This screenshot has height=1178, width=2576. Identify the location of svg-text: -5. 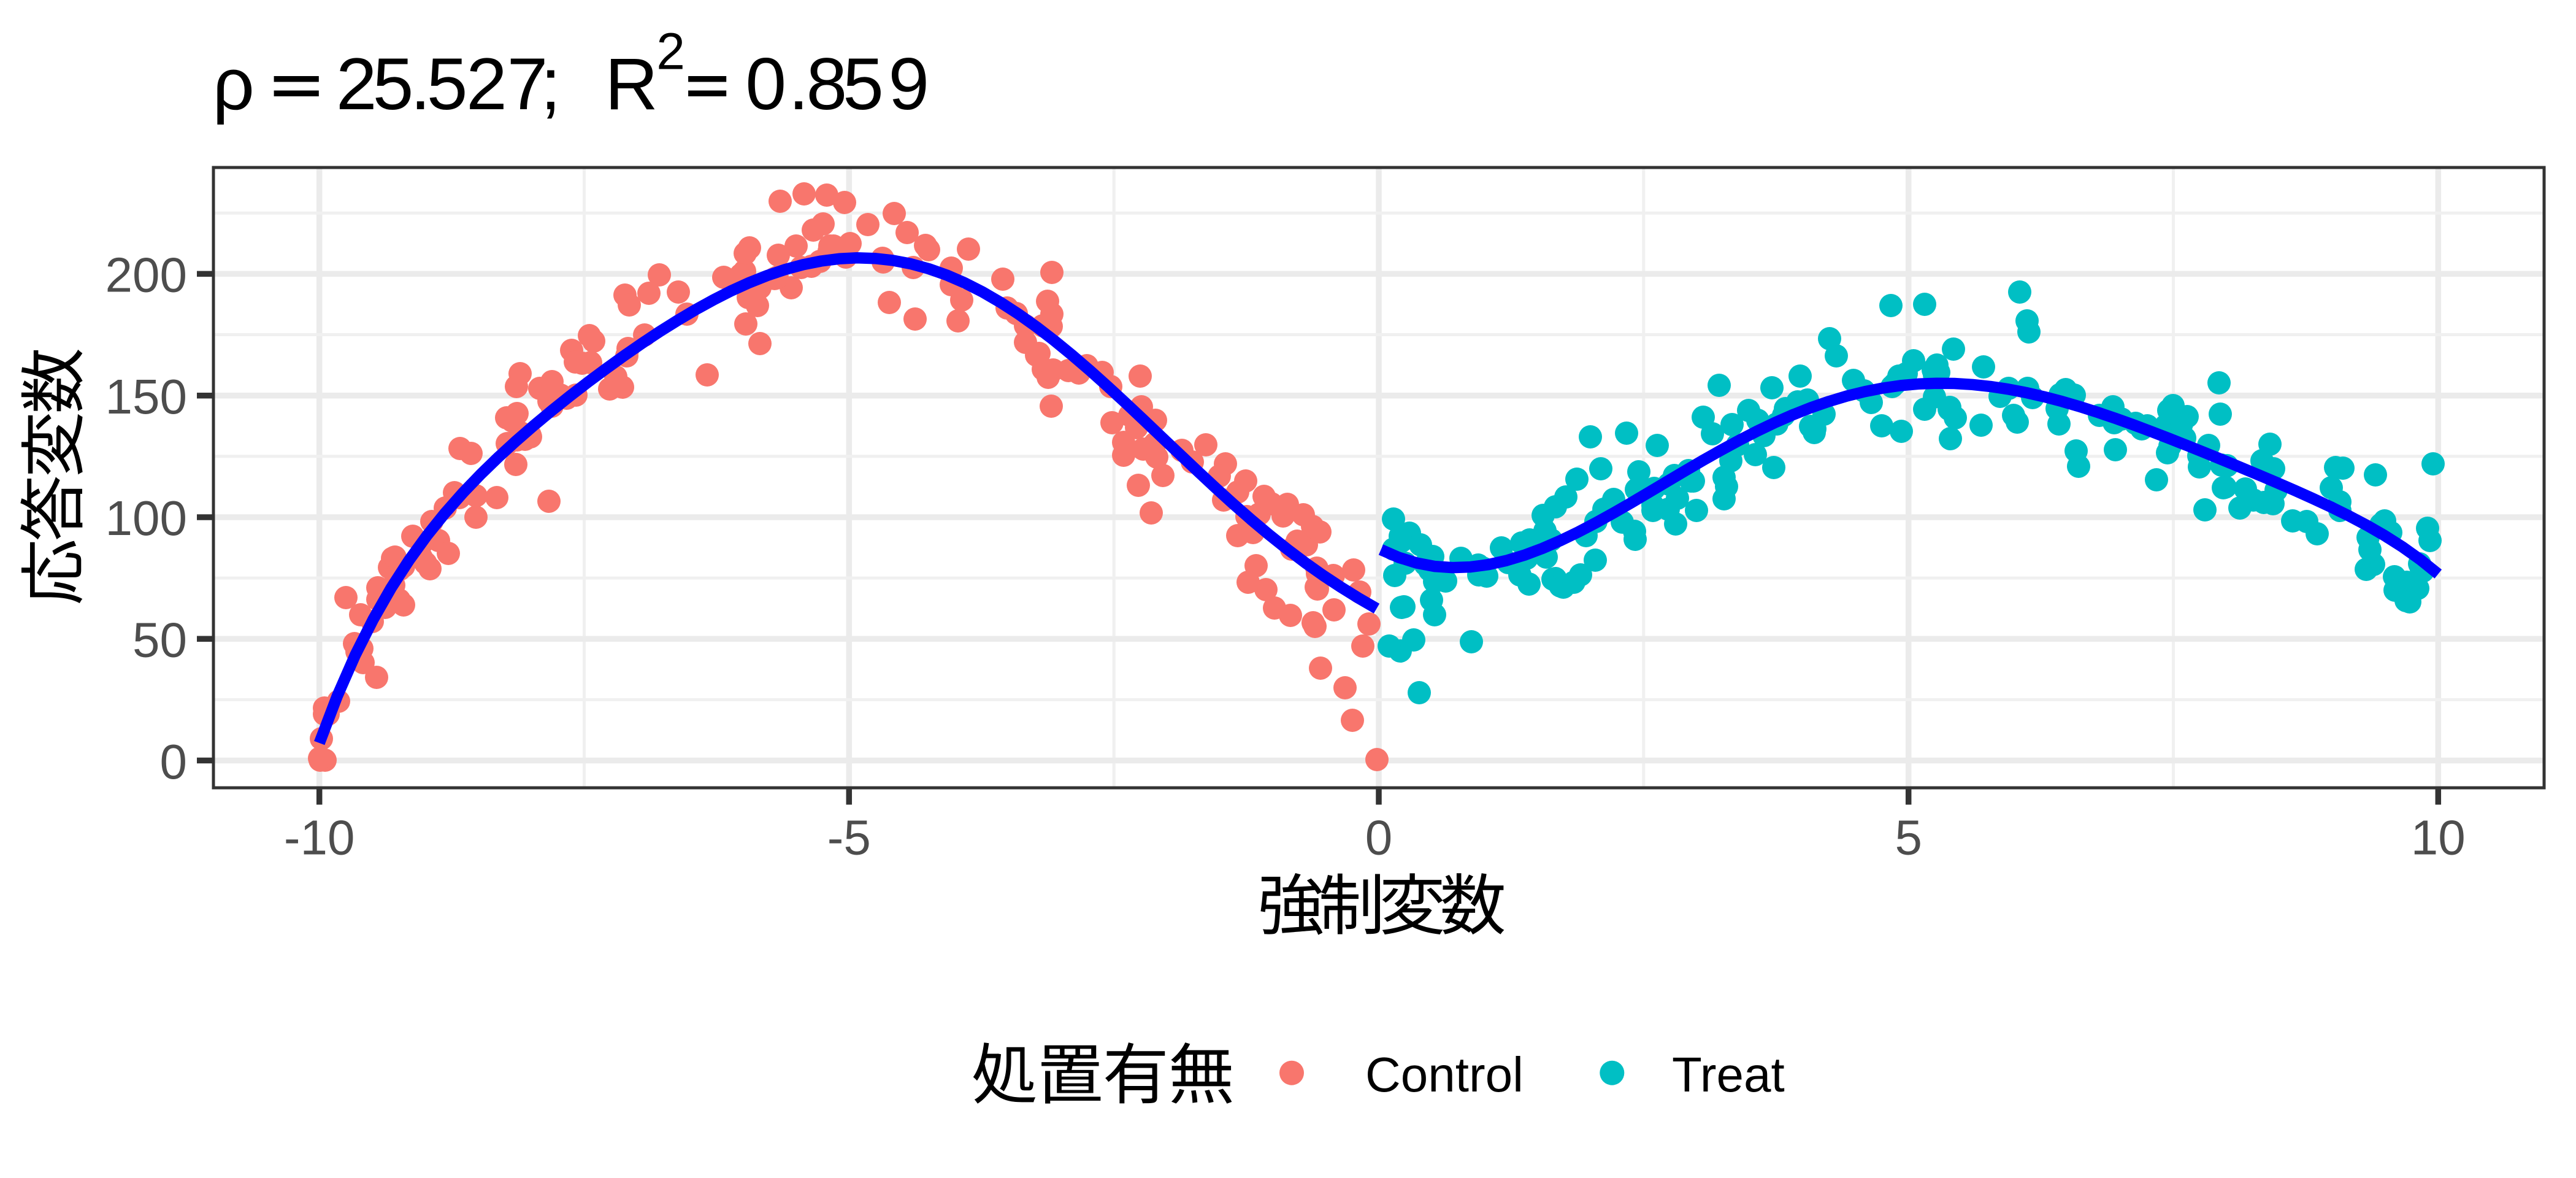
(849, 837).